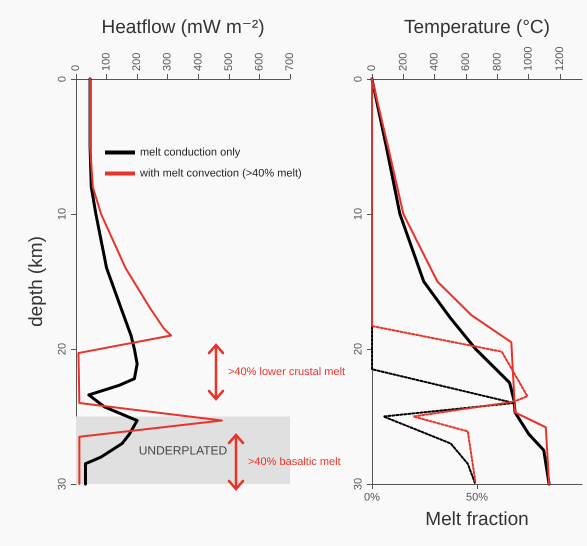 This screenshot has width=587, height=546. I want to click on band-label: UNDERPLATED, so click(183, 450).